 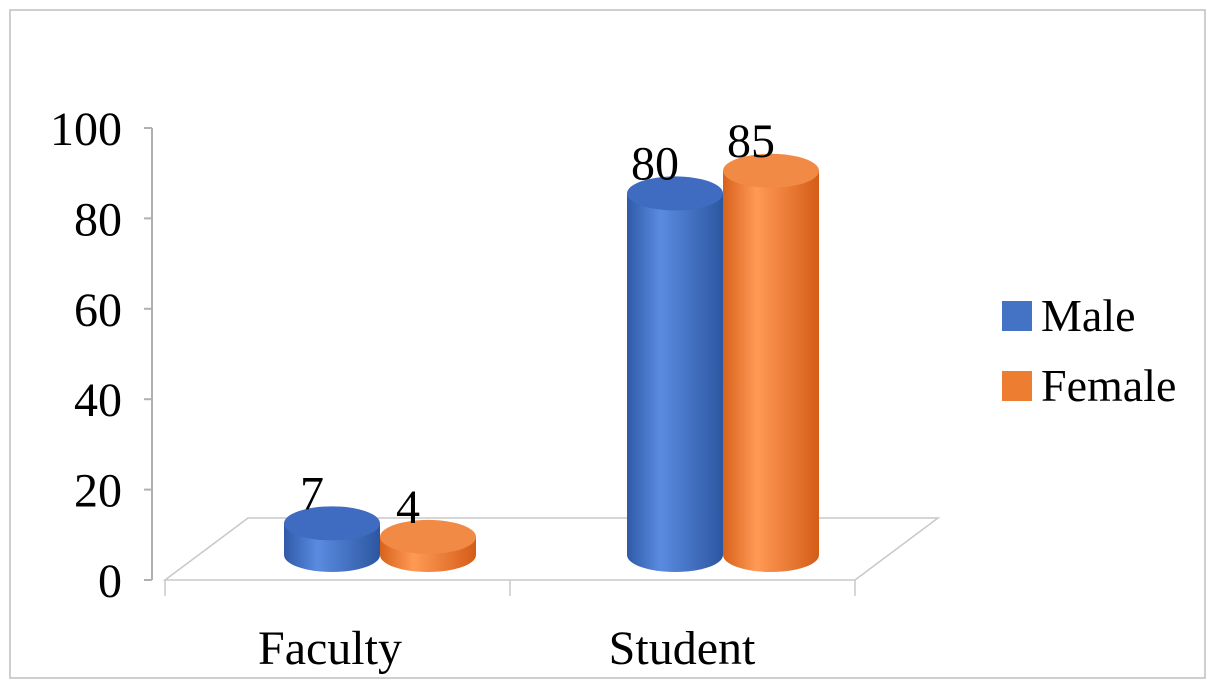 What do you see at coordinates (98, 310) in the screenshot?
I see `y-tick-label: 60` at bounding box center [98, 310].